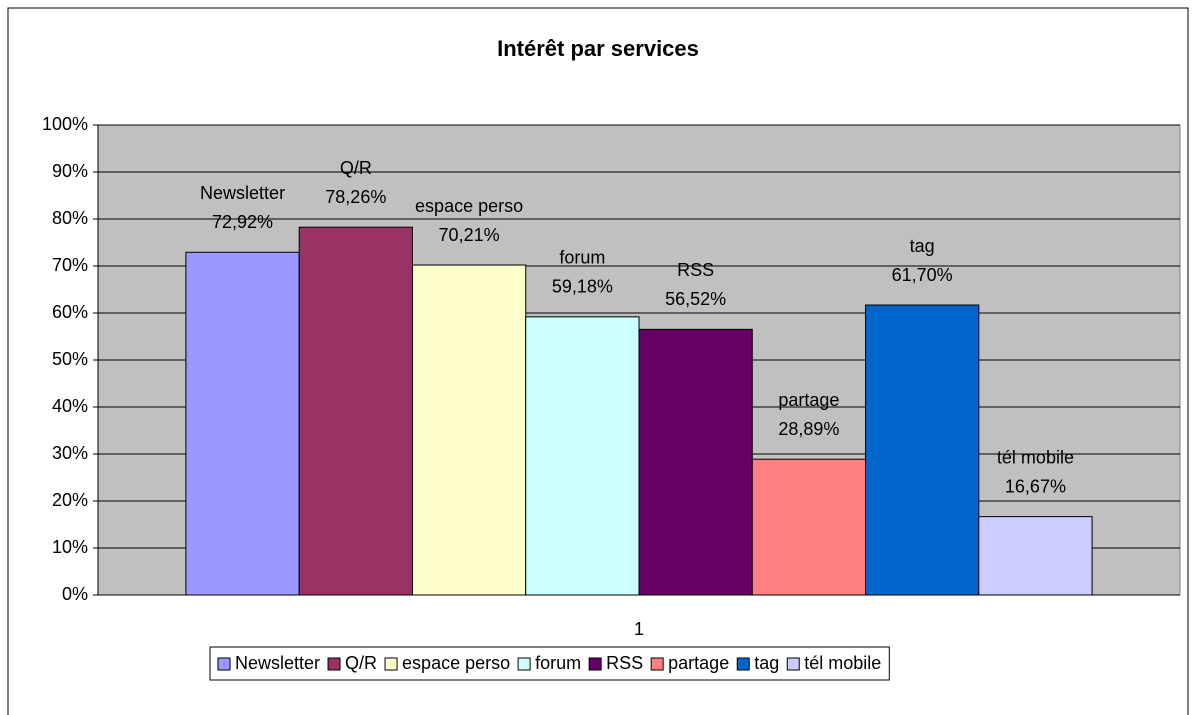 Image resolution: width=1196 pixels, height=715 pixels. Describe the element at coordinates (277, 663) in the screenshot. I see `legend-label: Newsletter` at that location.